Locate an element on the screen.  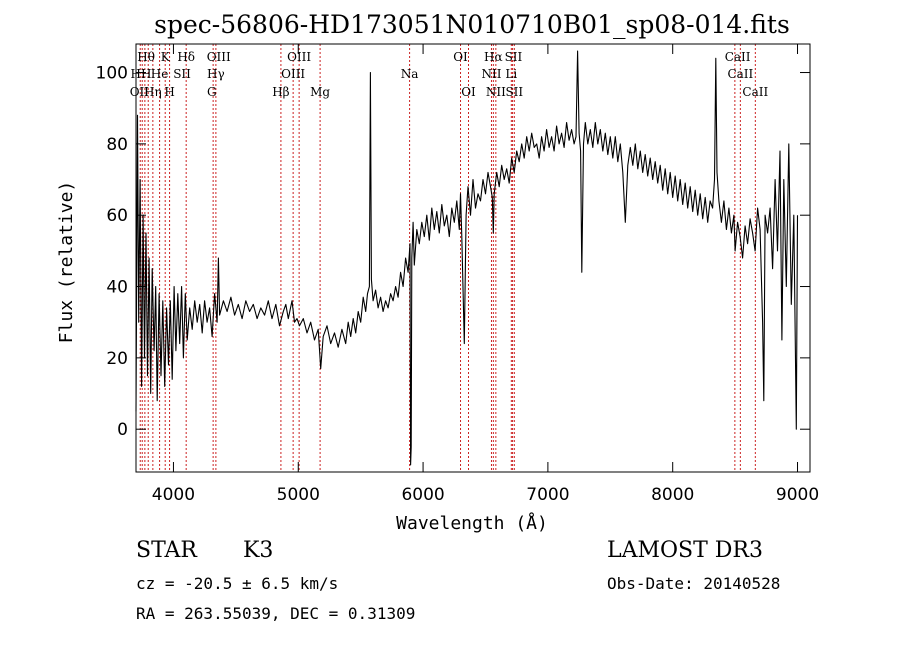
line-marker-label: Hθ is located at coordinates (146, 57).